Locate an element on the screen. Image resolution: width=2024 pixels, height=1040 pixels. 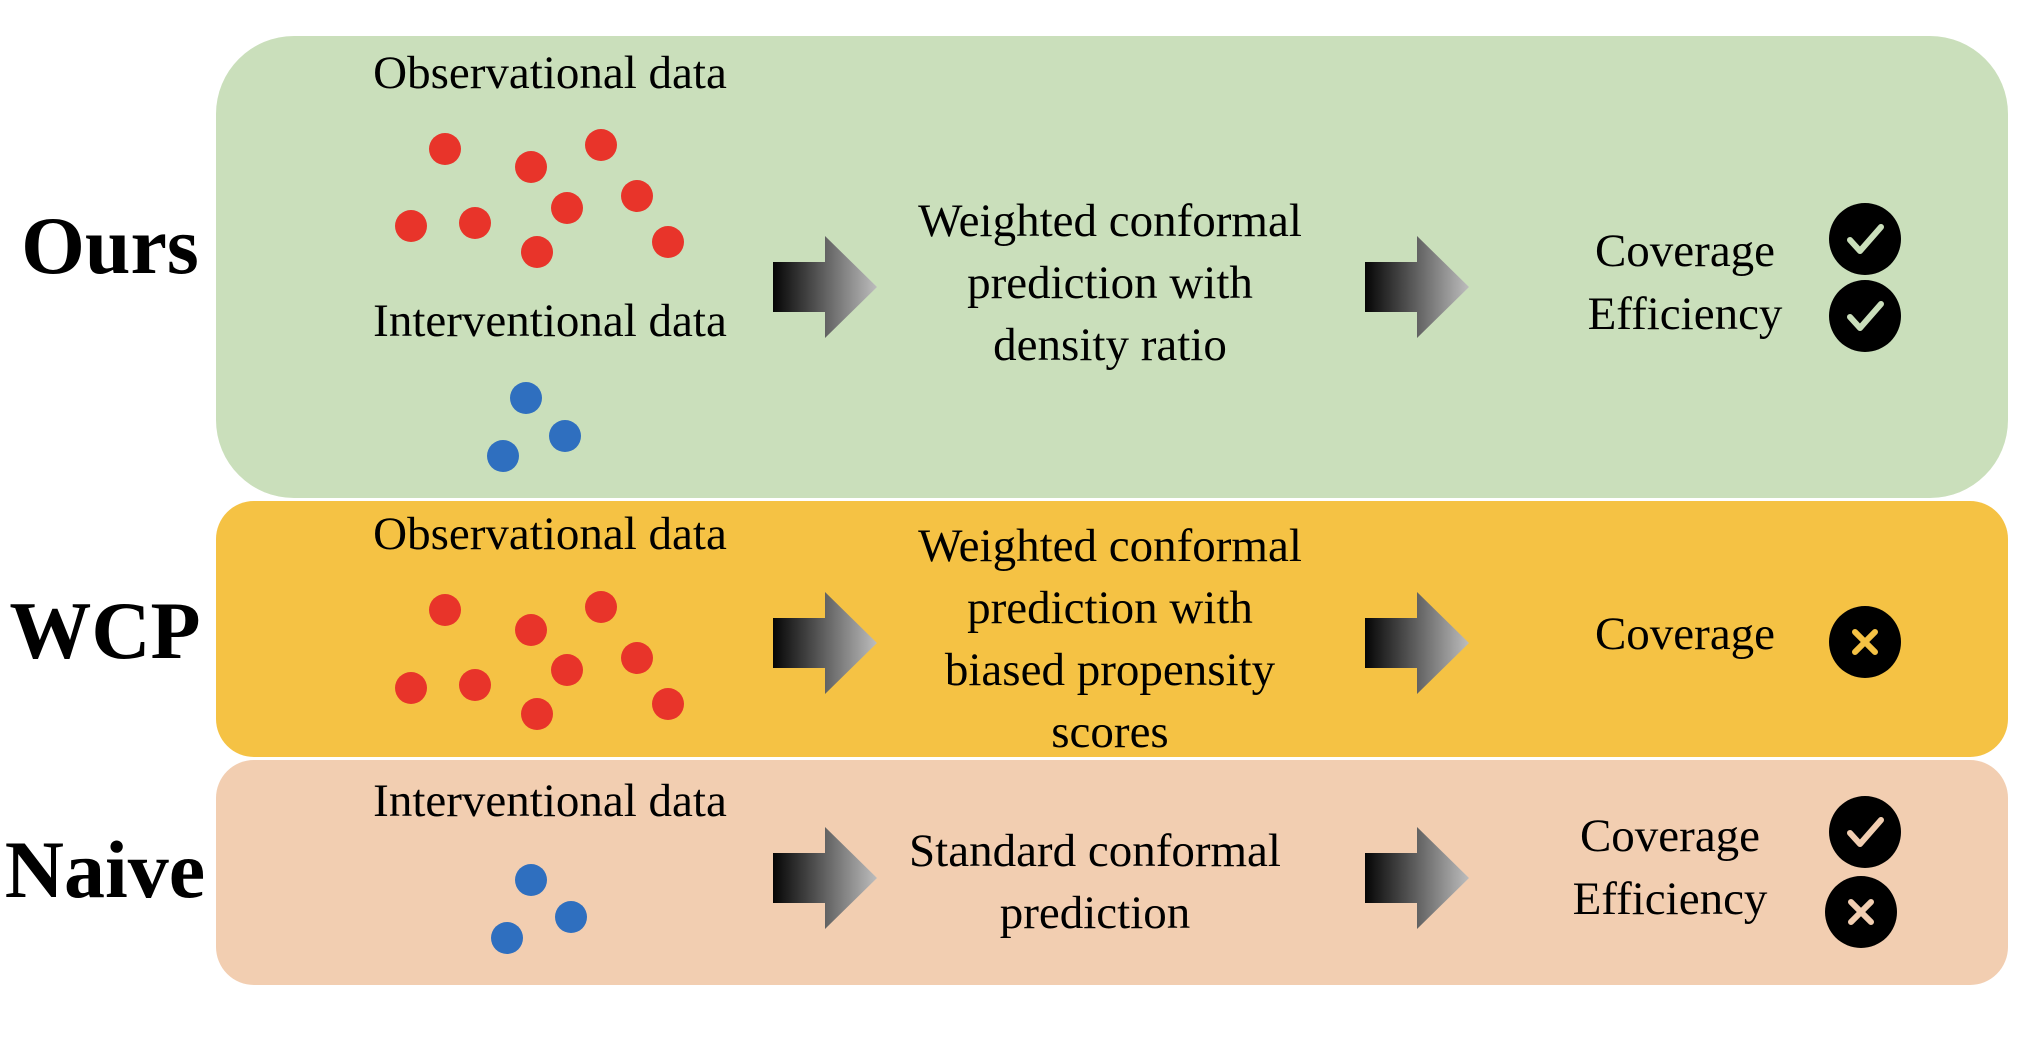
naive-result-coverage: Coverage is located at coordinates (1670, 836).